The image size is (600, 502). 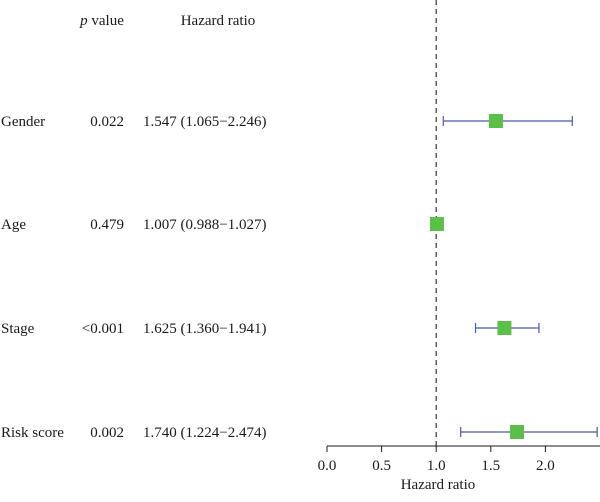 What do you see at coordinates (32, 433) in the screenshot?
I see `row-variable-label: Risk score` at bounding box center [32, 433].